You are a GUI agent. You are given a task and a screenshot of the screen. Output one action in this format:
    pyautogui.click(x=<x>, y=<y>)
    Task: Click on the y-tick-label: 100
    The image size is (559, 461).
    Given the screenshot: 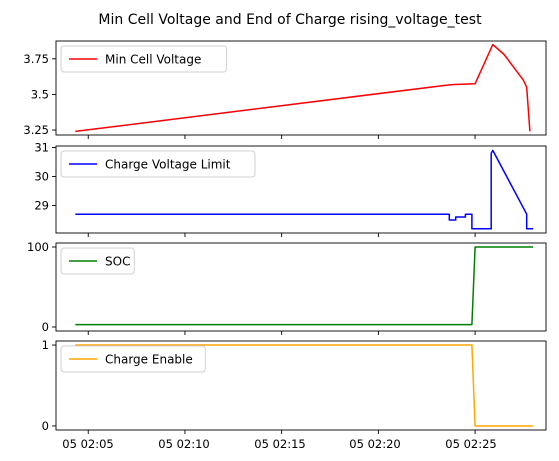 What is the action you would take?
    pyautogui.click(x=38, y=247)
    